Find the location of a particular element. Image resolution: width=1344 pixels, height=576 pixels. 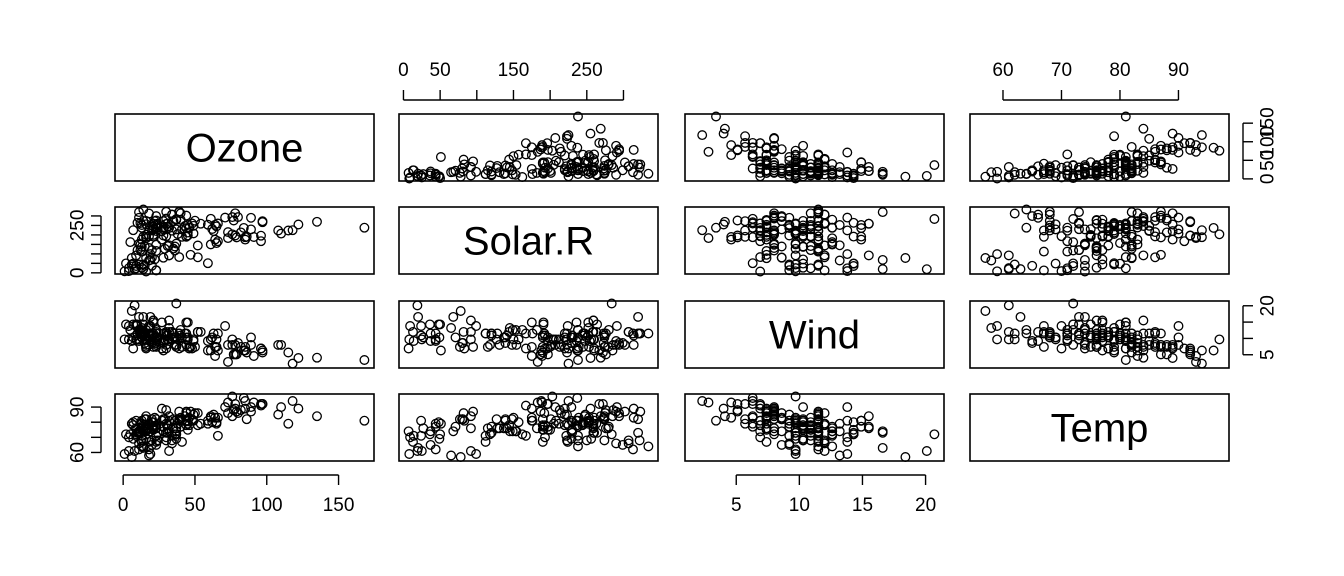

panel-temp-vs-wind is located at coordinates (814, 426).